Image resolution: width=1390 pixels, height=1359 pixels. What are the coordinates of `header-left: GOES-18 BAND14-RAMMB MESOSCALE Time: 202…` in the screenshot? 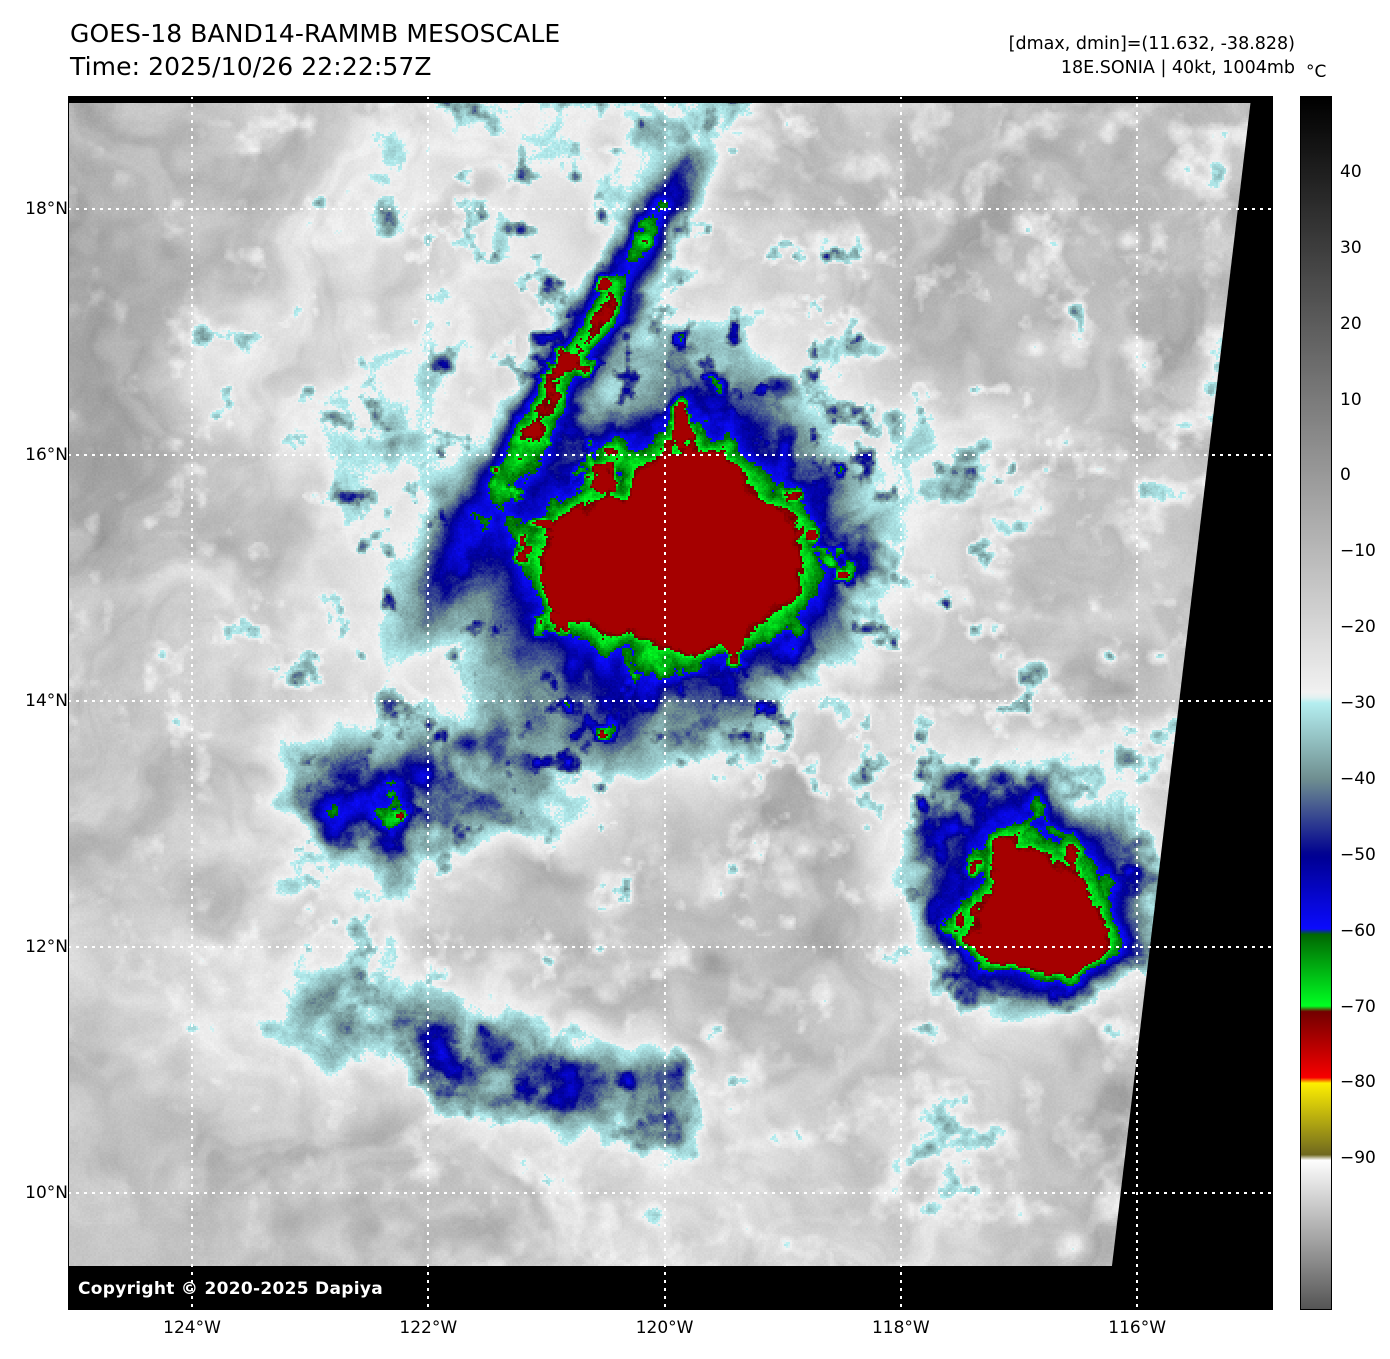 It's located at (315, 50).